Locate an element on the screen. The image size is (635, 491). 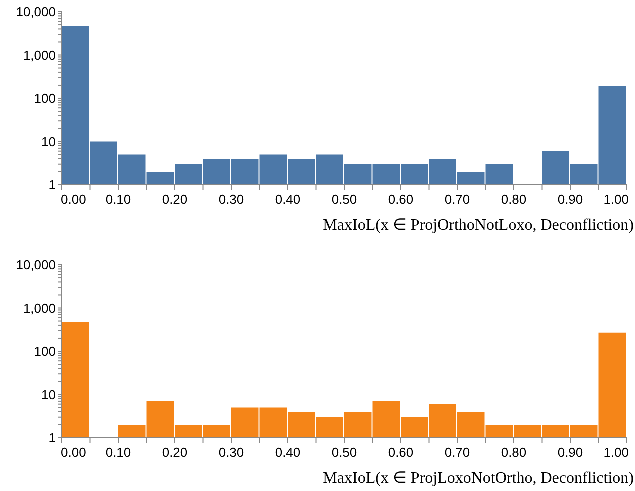
x-axis-title: MaxIoL(x ∈ ProjOrthoNotLoxo, Deconfliction) is located at coordinates (478, 225).